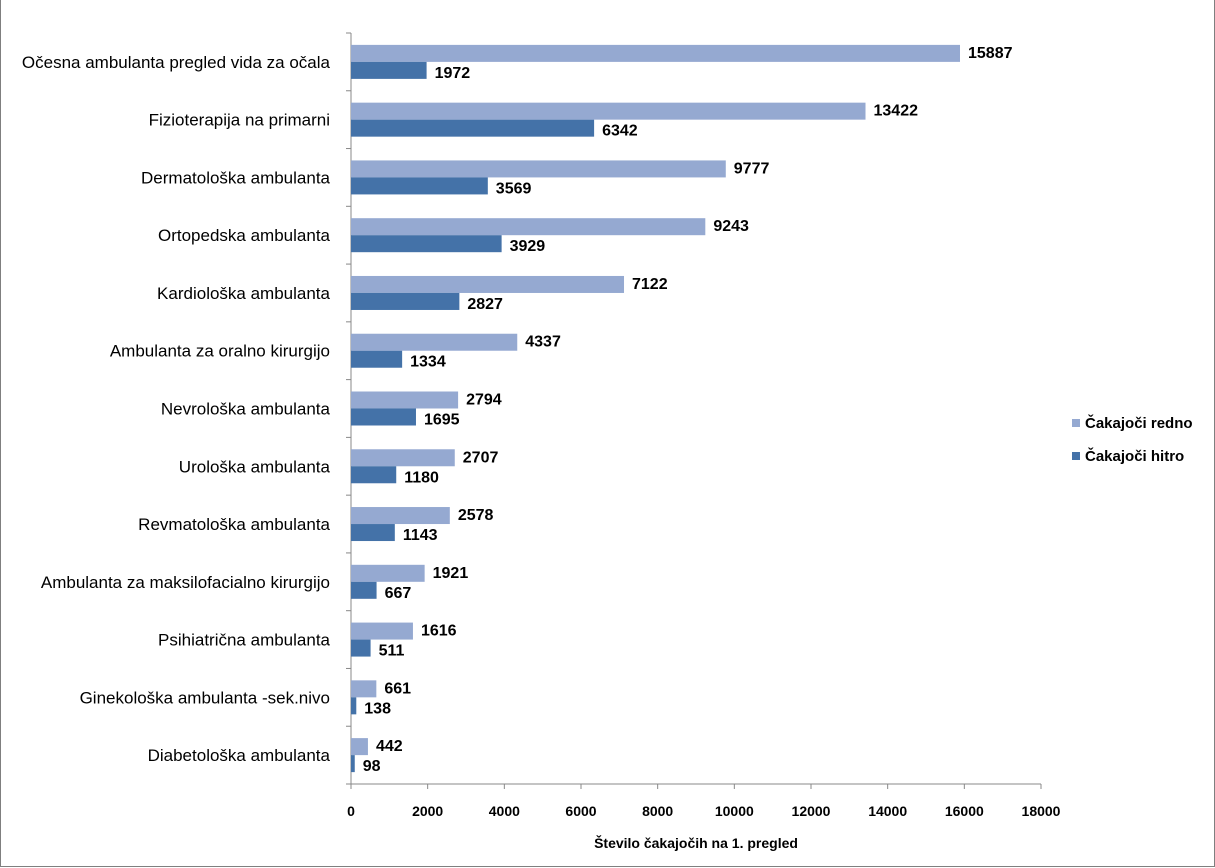  What do you see at coordinates (696, 842) in the screenshot?
I see `x-axis-title: Število čakajočih na 1. pregled` at bounding box center [696, 842].